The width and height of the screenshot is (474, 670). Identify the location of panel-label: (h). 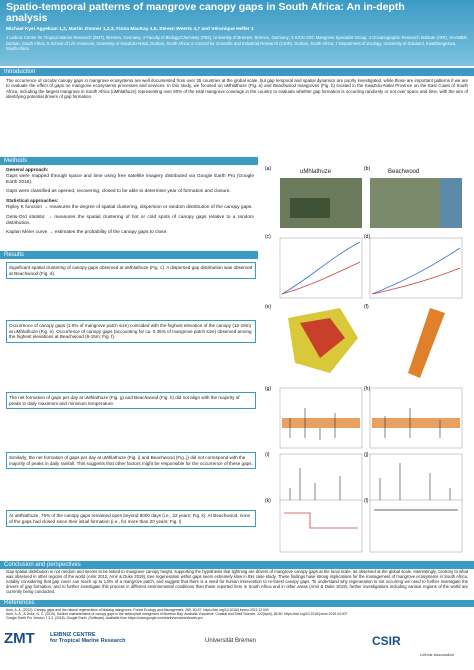
(367, 389).